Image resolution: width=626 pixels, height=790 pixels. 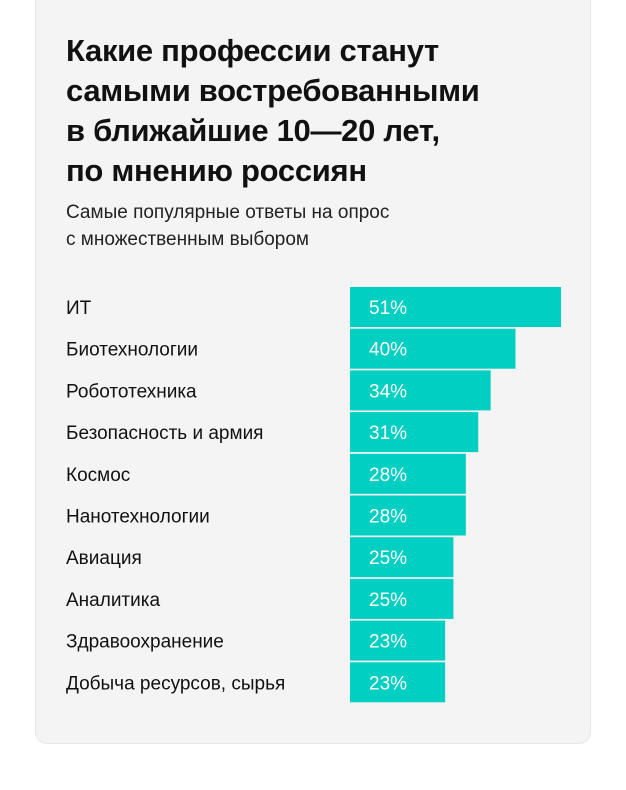 I want to click on value-label: 31%, so click(x=388, y=433).